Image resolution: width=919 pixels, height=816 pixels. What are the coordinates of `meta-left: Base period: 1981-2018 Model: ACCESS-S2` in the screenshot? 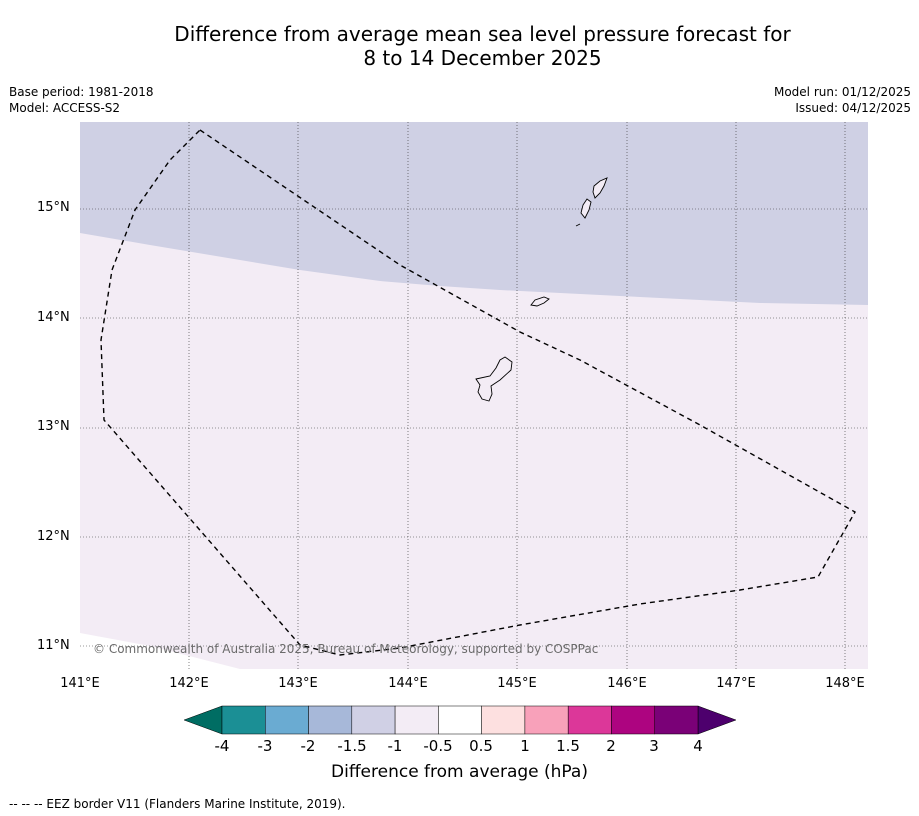 It's located at (81, 100).